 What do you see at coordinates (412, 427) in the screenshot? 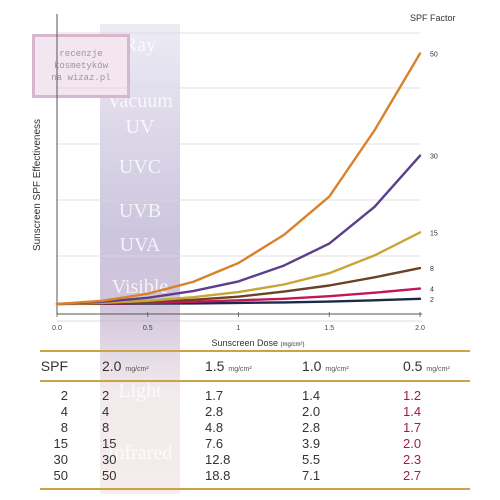
I see `cell-dose-0-5: 1.7` at bounding box center [412, 427].